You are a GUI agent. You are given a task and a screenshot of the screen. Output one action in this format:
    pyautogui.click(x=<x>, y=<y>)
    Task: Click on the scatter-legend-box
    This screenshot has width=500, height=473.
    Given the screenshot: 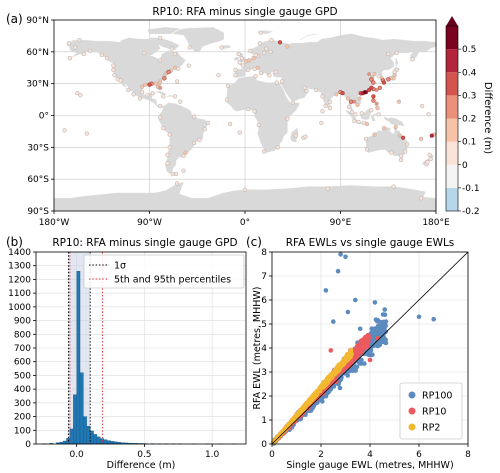 What is the action you would take?
    pyautogui.click(x=431, y=411)
    